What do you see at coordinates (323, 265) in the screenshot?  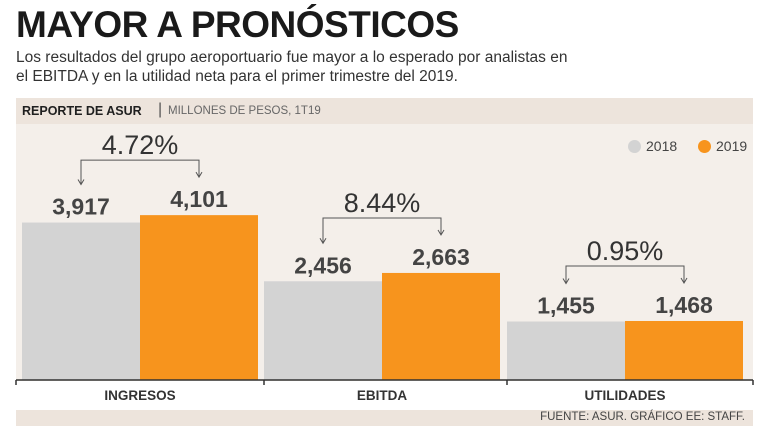 I see `value-label-ebitda-2018: 2,456` at bounding box center [323, 265].